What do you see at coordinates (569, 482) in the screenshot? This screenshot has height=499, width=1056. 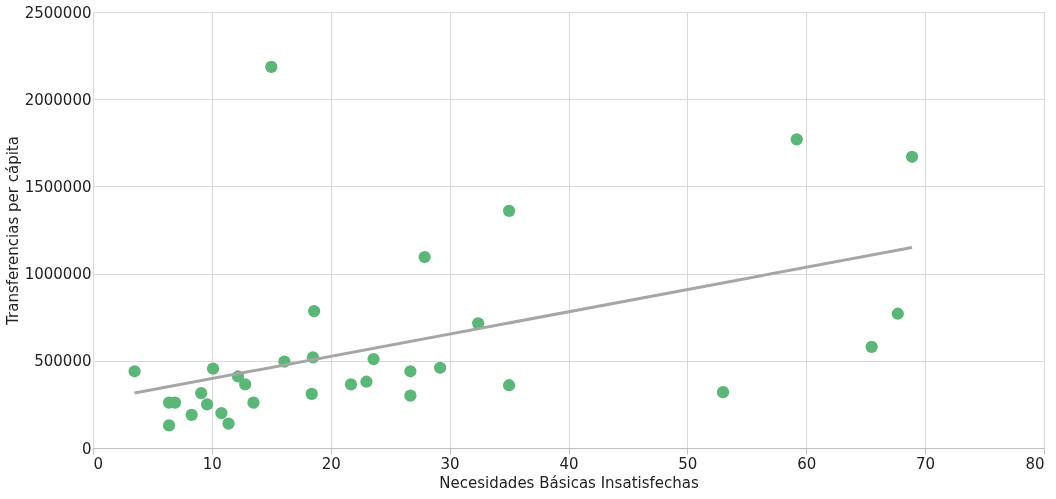 I see `x-axis-title: Necesidades Básicas Insatisfechas` at bounding box center [569, 482].